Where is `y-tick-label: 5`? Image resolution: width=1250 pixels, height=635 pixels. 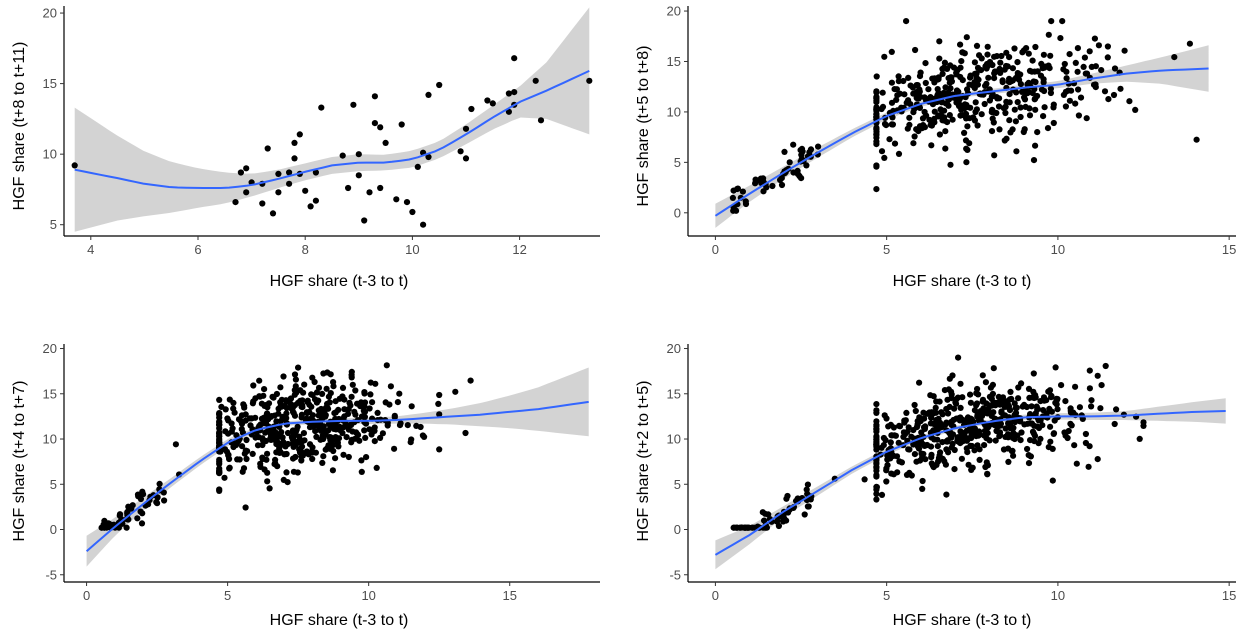
y-tick-label: 5 is located at coordinates (677, 484).